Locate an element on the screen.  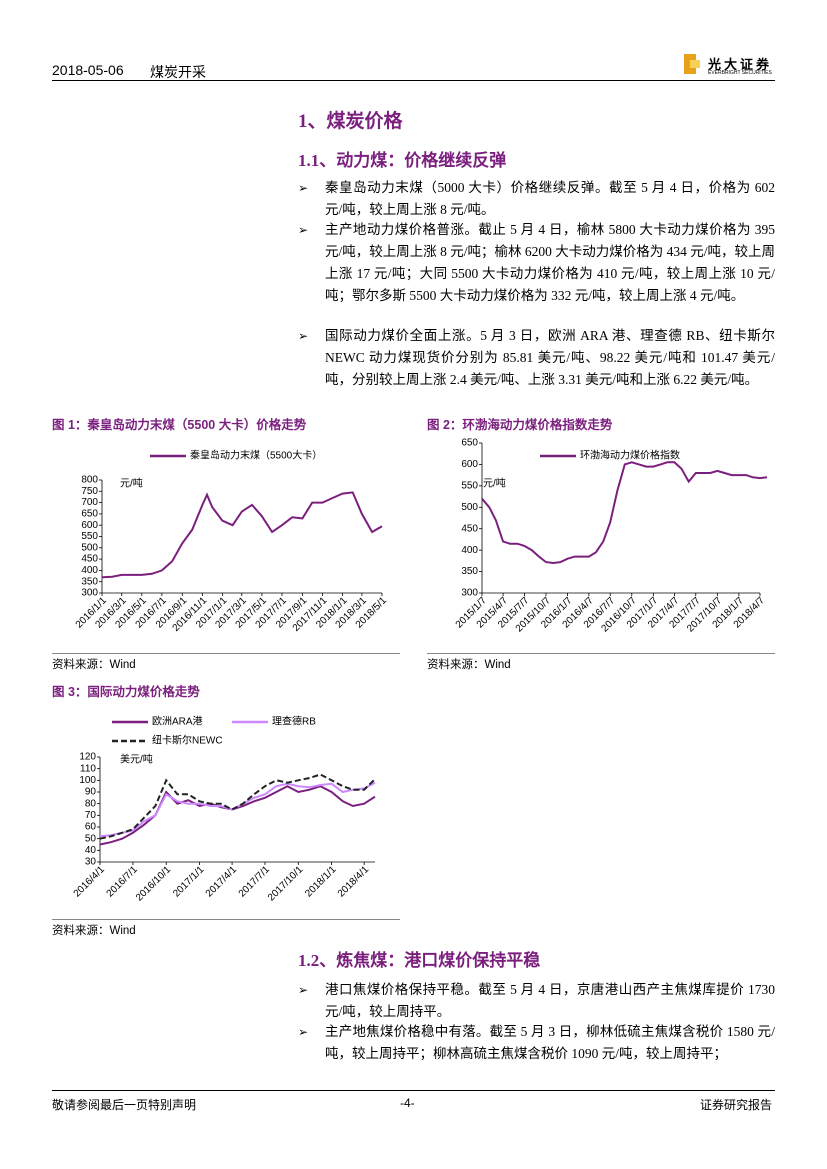
y-tick-label: 110 is located at coordinates (88, 768).